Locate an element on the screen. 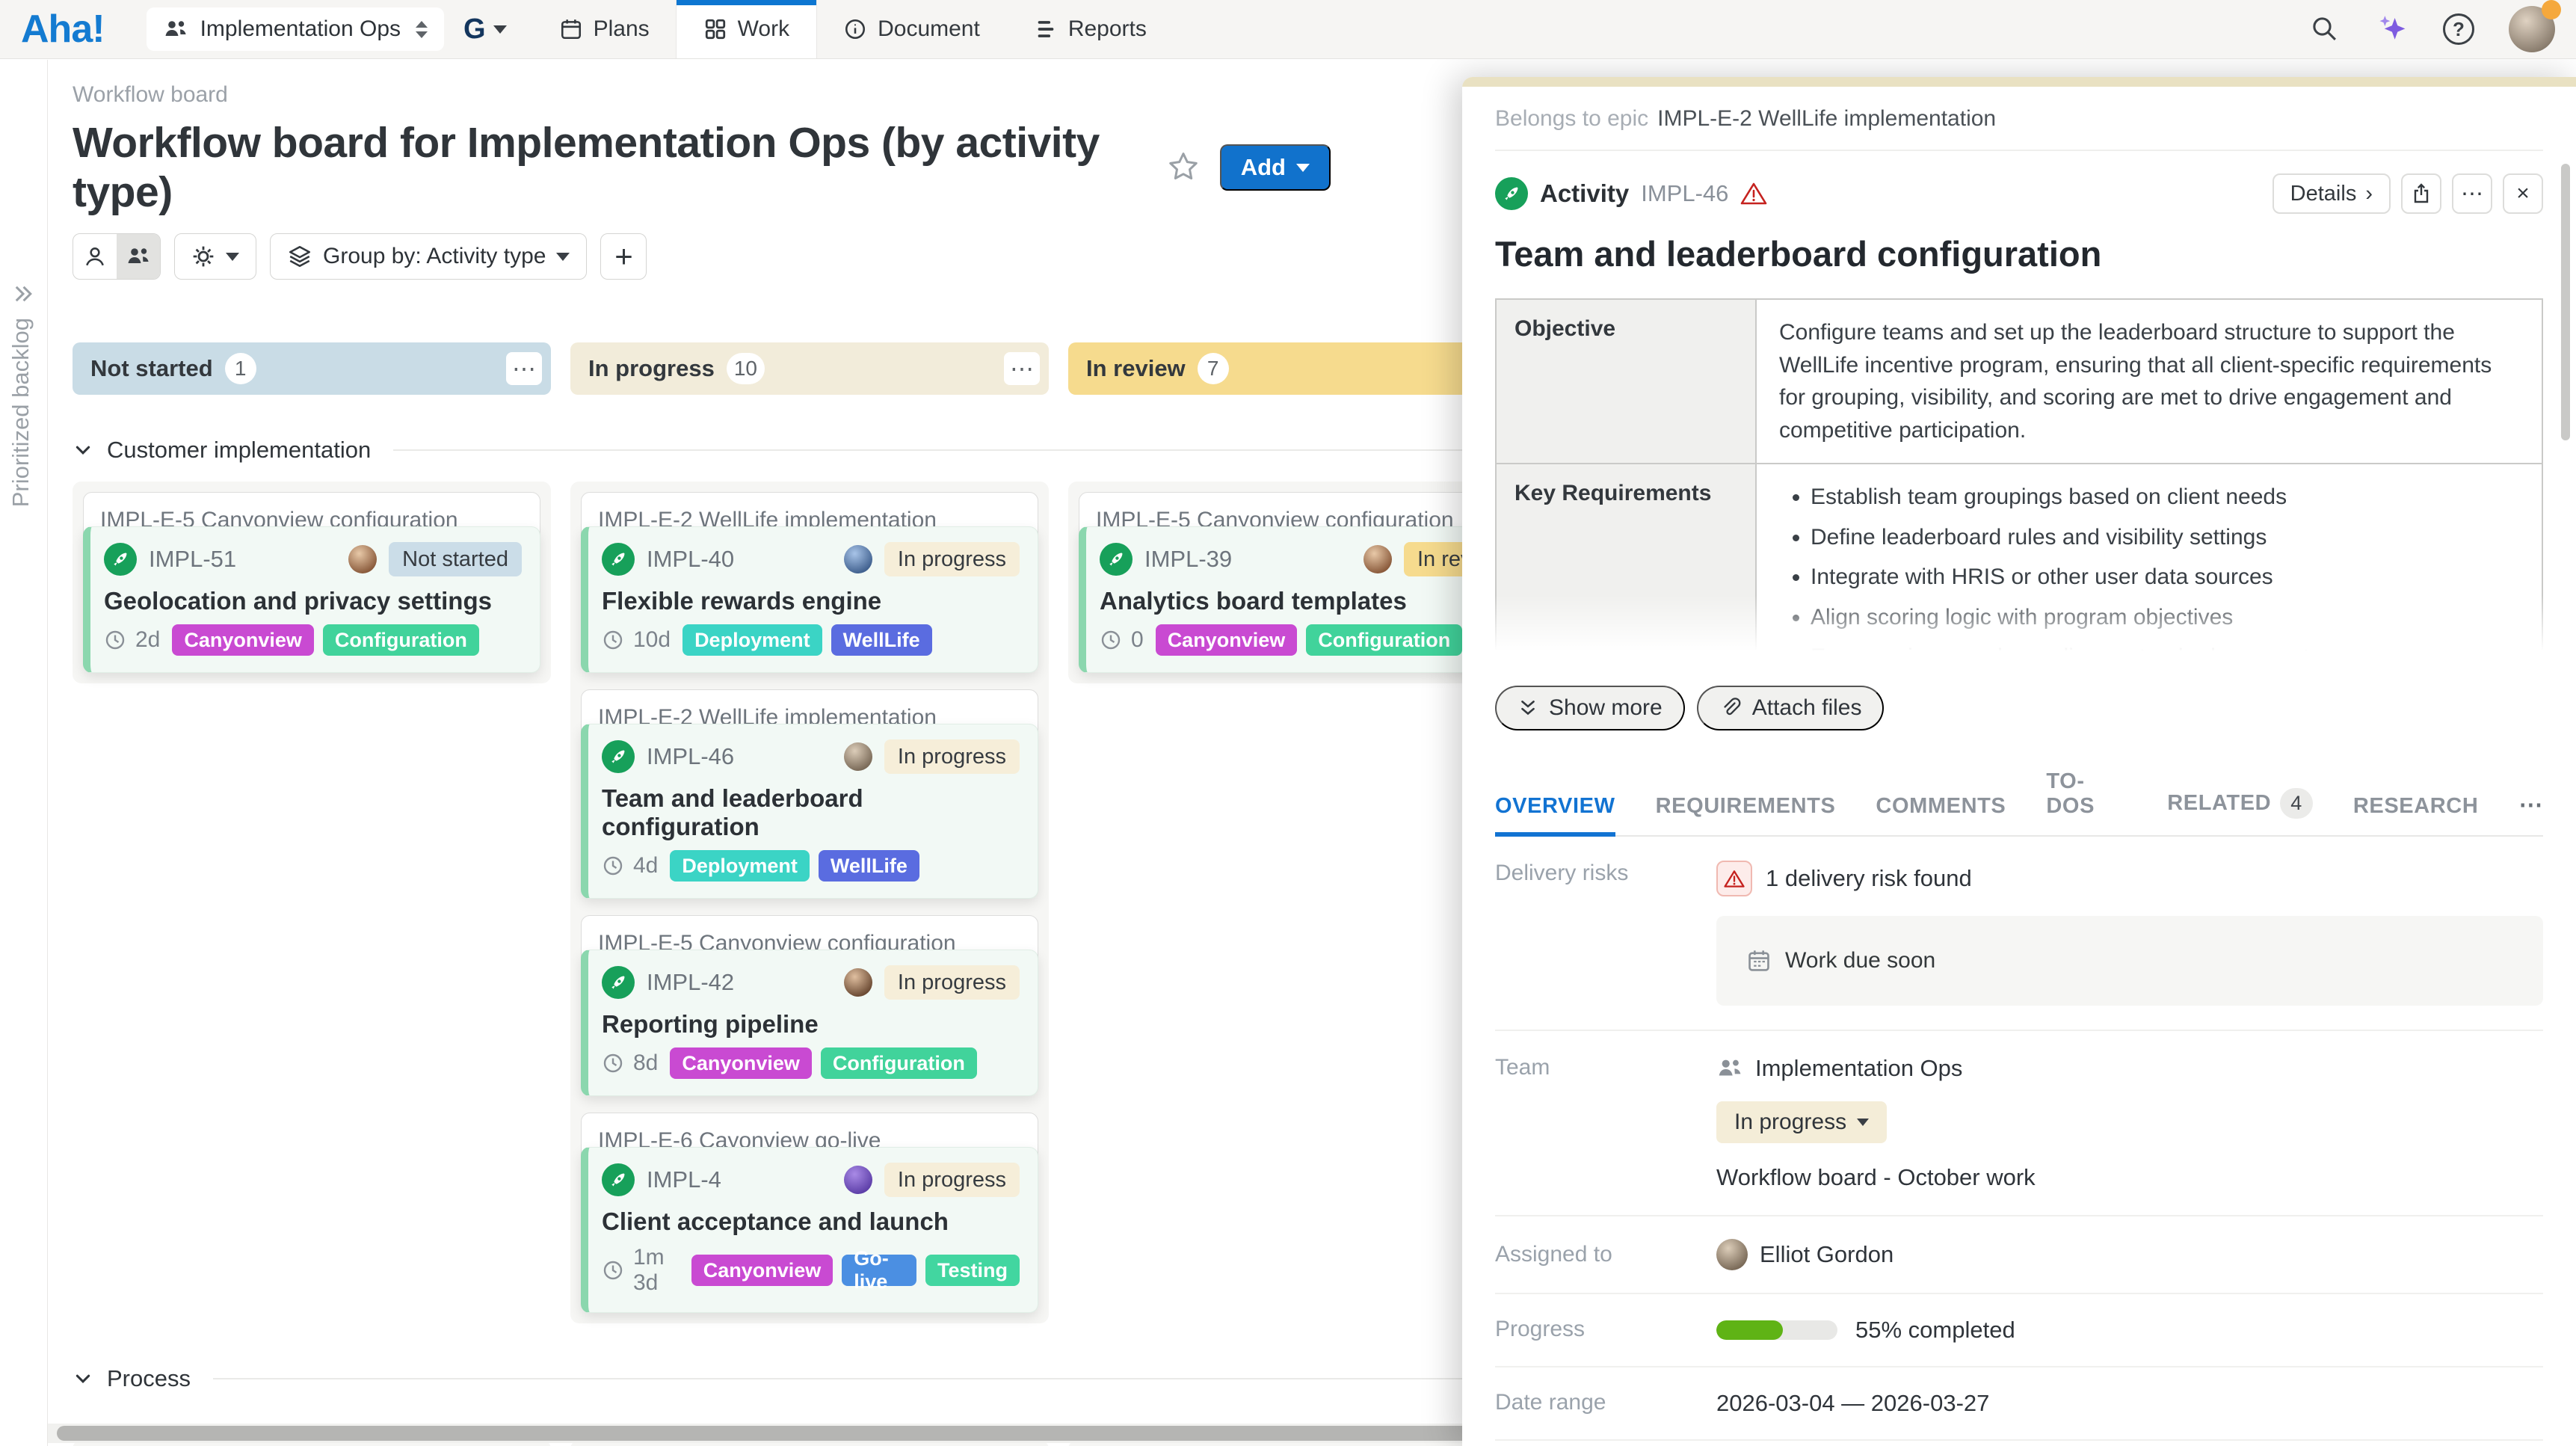  estimate: 0 is located at coordinates (1137, 640).